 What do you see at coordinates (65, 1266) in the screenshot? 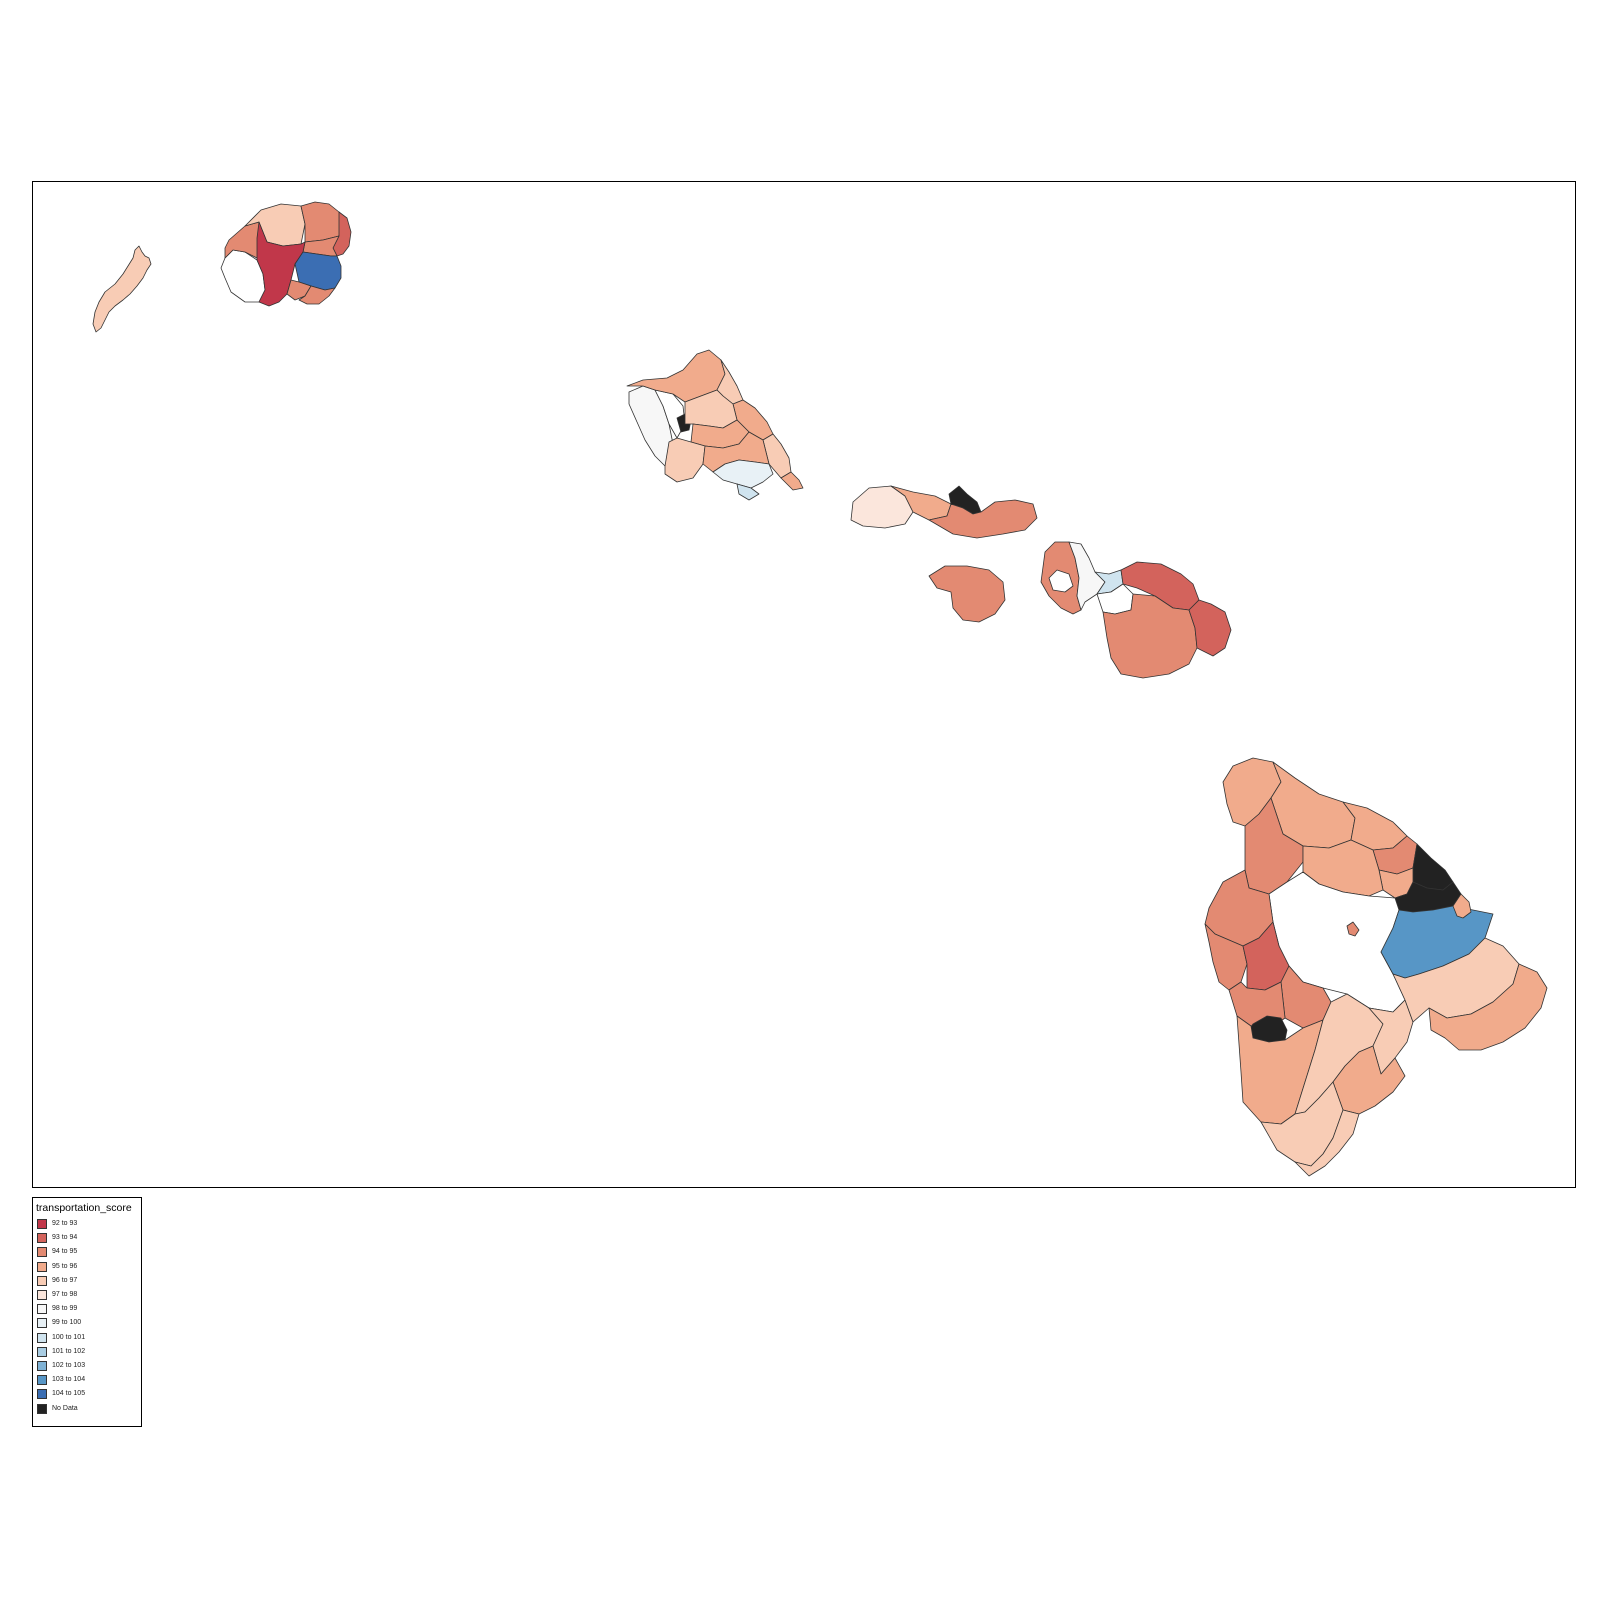
I see `legend-label: 95 to 96` at bounding box center [65, 1266].